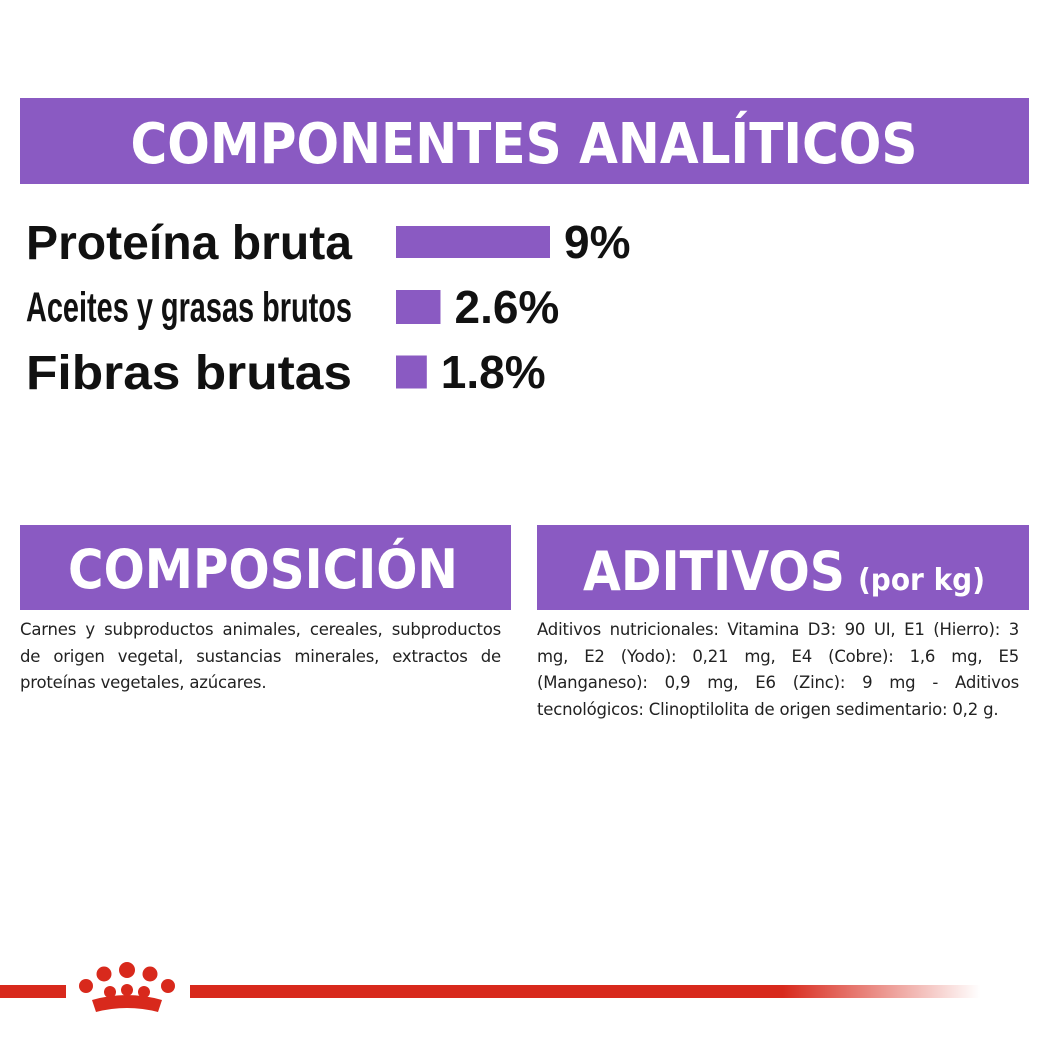  I want to click on composition-band, so click(265, 567).